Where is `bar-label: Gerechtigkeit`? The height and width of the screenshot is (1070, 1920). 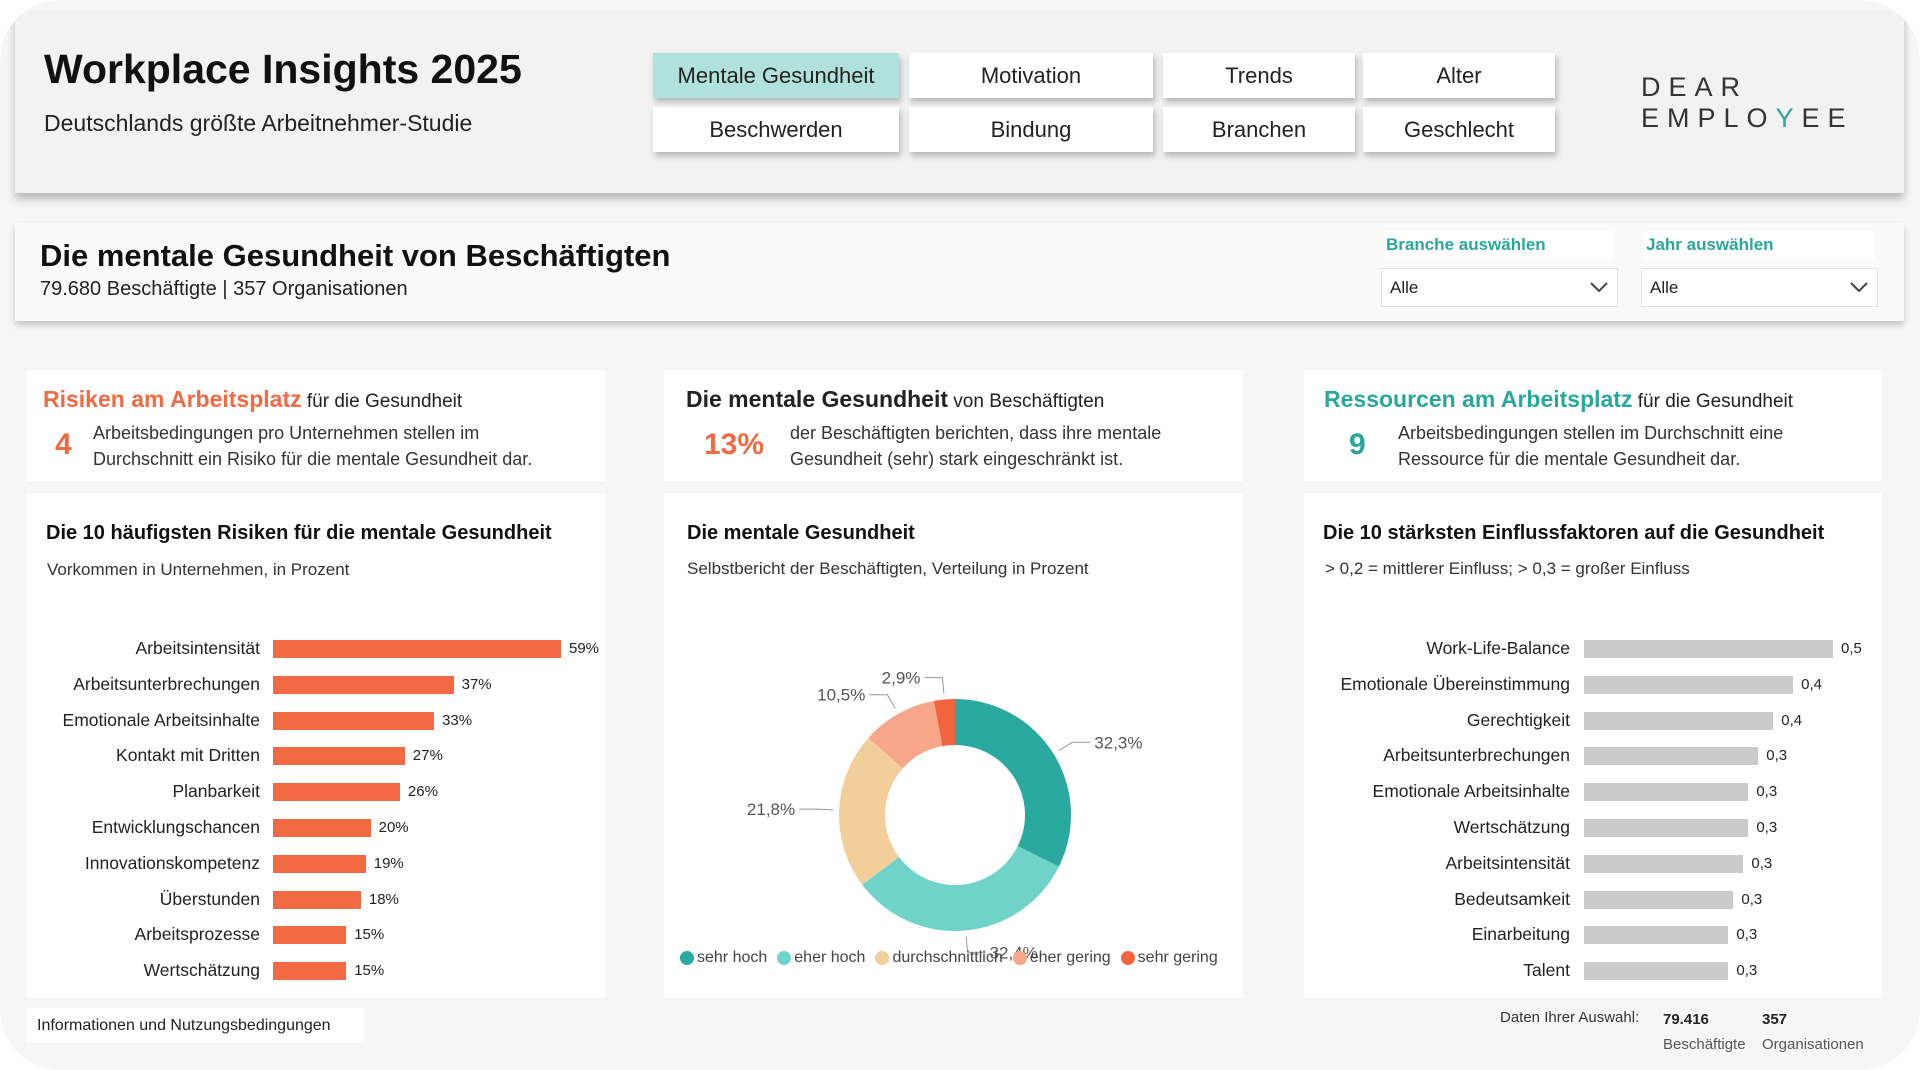
bar-label: Gerechtigkeit is located at coordinates (1518, 719).